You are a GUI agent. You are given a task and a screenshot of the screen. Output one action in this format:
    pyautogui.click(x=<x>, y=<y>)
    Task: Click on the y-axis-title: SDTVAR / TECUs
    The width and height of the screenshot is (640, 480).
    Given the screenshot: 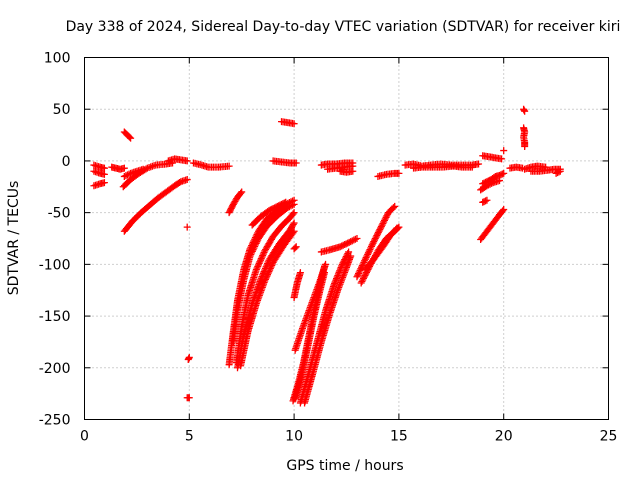 What is the action you would take?
    pyautogui.click(x=14, y=238)
    